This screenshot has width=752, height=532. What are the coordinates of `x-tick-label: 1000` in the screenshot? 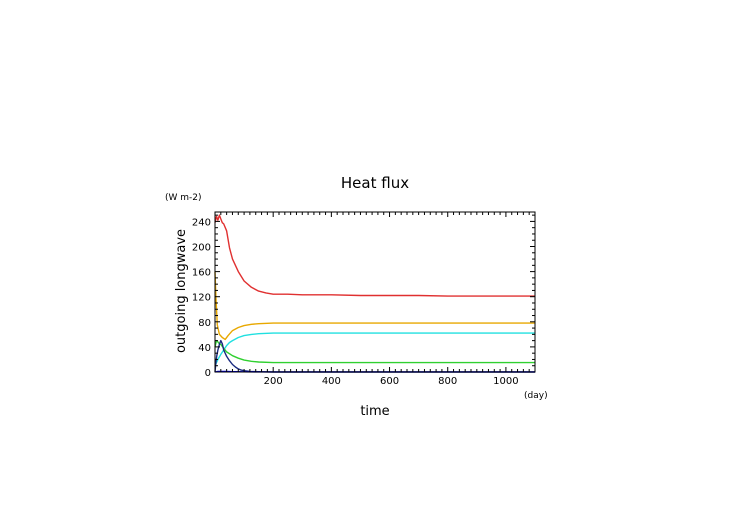 It's located at (505, 381).